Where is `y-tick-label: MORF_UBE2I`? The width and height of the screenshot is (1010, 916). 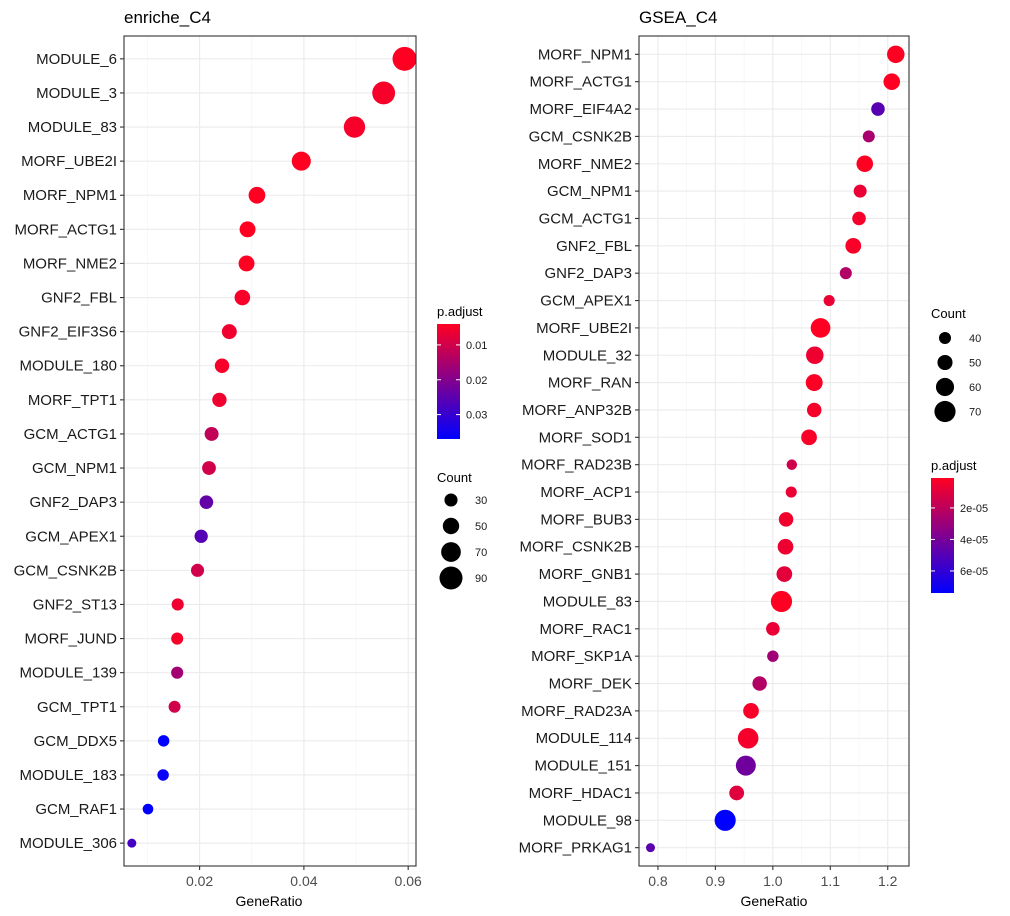
y-tick-label: MORF_UBE2I is located at coordinates (584, 328).